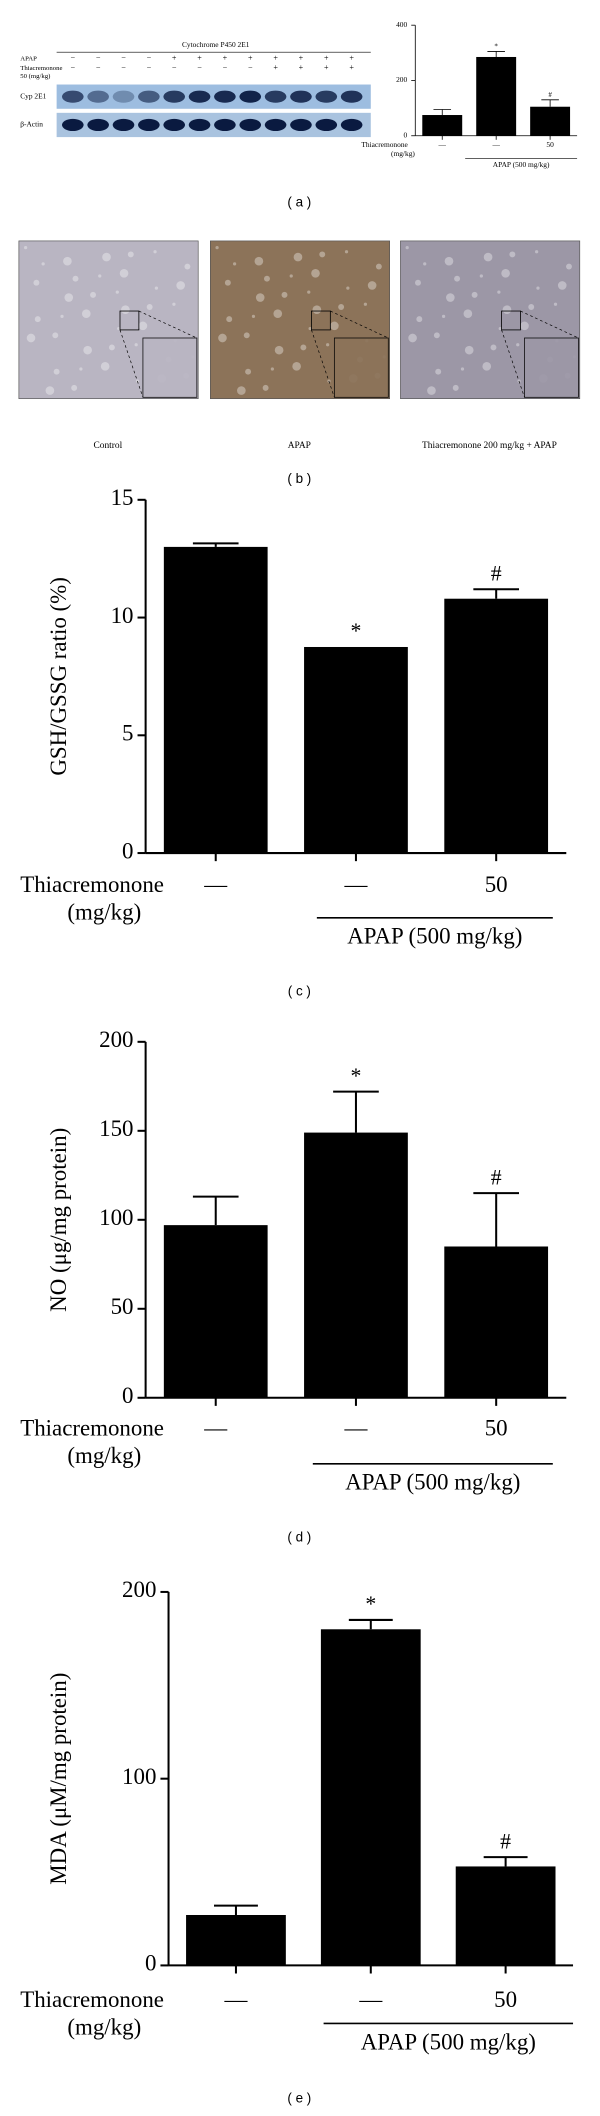  What do you see at coordinates (104, 2027) in the screenshot?
I see `row-label: (mg/kg)` at bounding box center [104, 2027].